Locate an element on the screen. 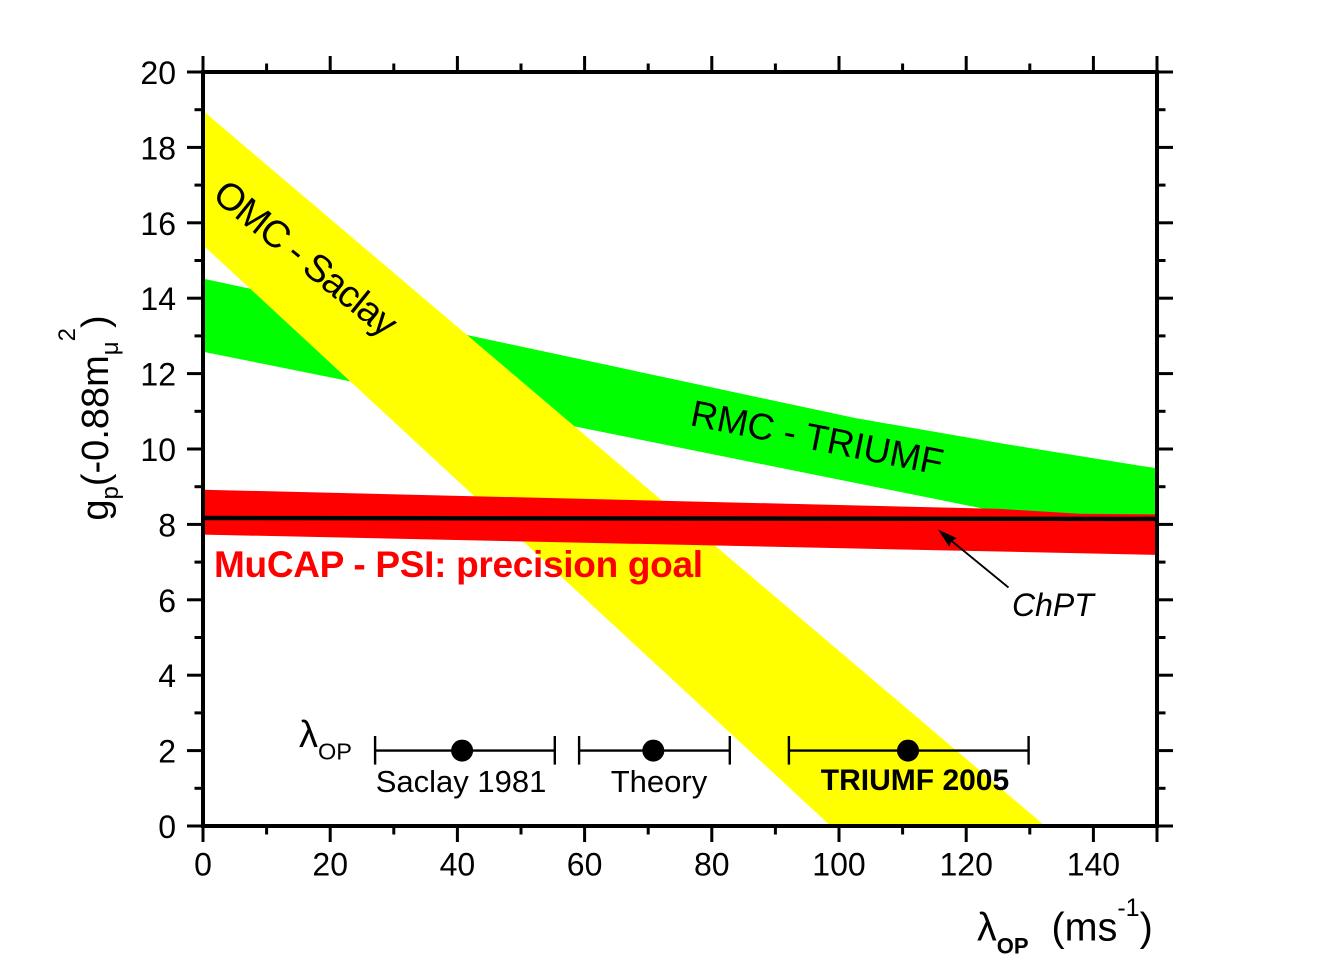 The height and width of the screenshot is (980, 1320). svg-text: Theory is located at coordinates (659, 781).